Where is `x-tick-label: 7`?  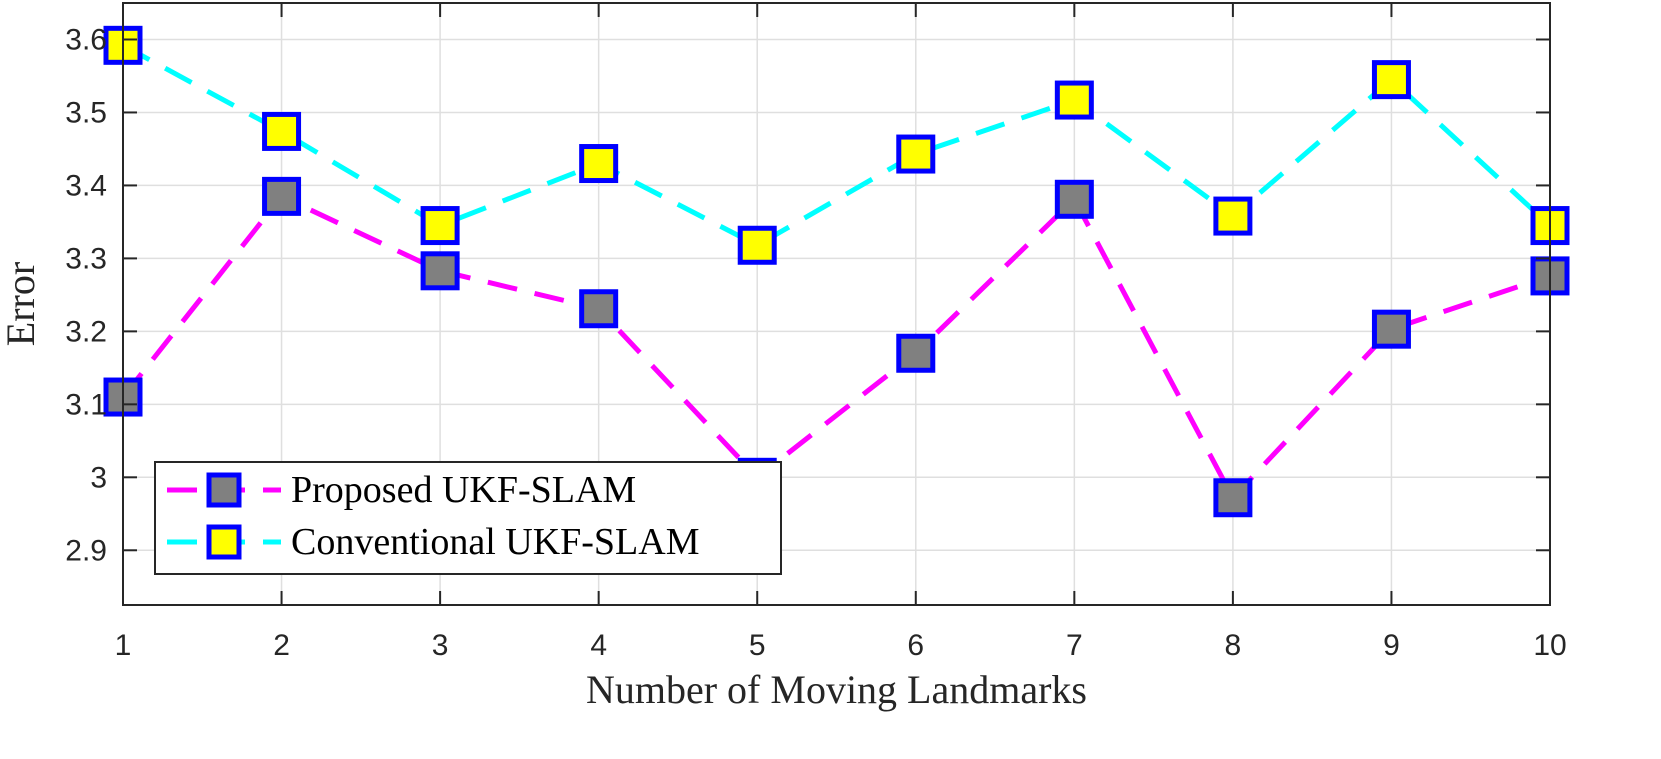
x-tick-label: 7 is located at coordinates (1074, 645).